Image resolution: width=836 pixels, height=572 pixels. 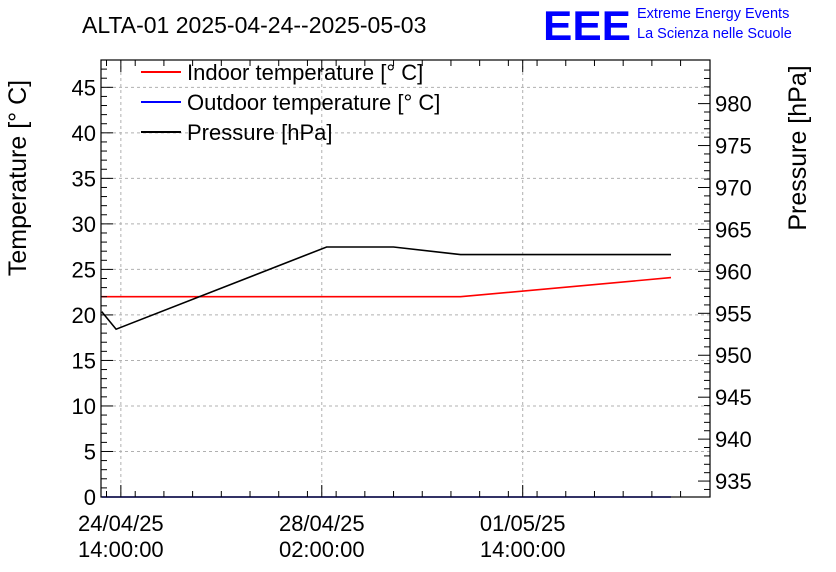 I want to click on series-pressure, so click(x=386, y=288).